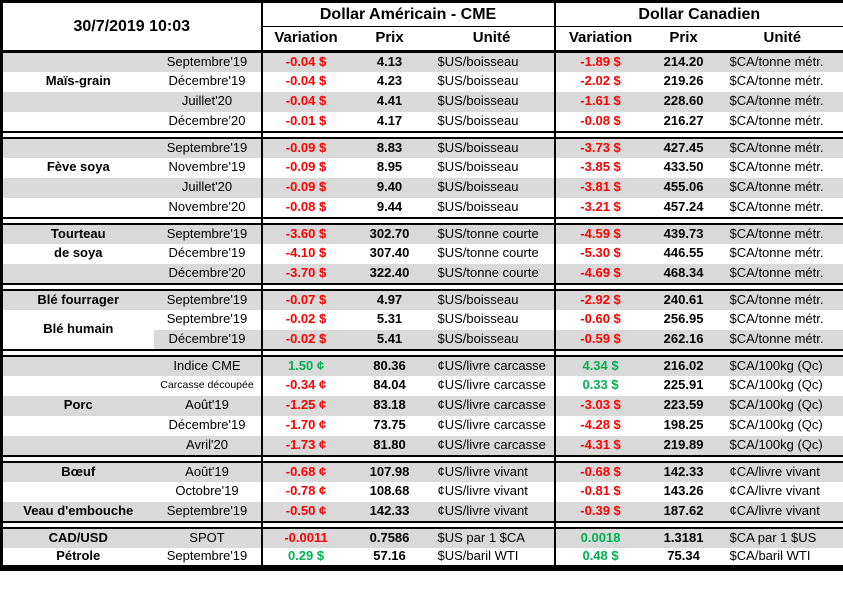 Image resolution: width=843 pixels, height=608 pixels. Describe the element at coordinates (599, 121) in the screenshot. I see `cad-variation-cell: -0.08 $` at that location.